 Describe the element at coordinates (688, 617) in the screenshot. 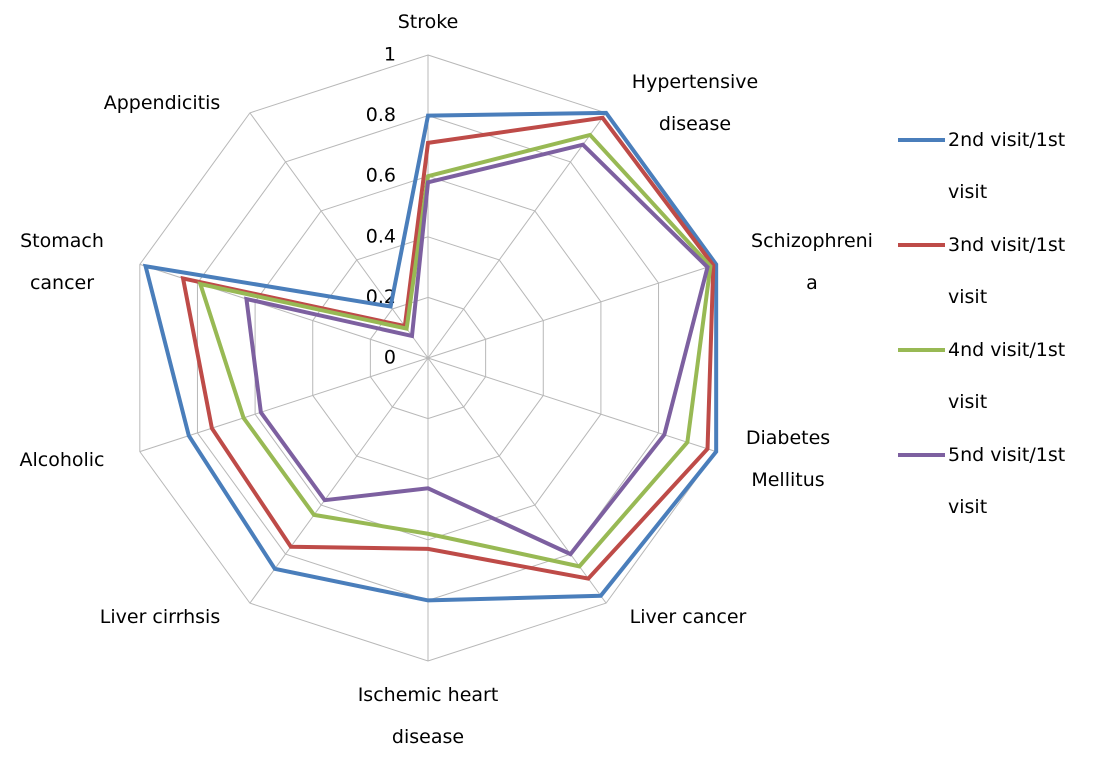

I see `axis-label: Liver cancer` at that location.